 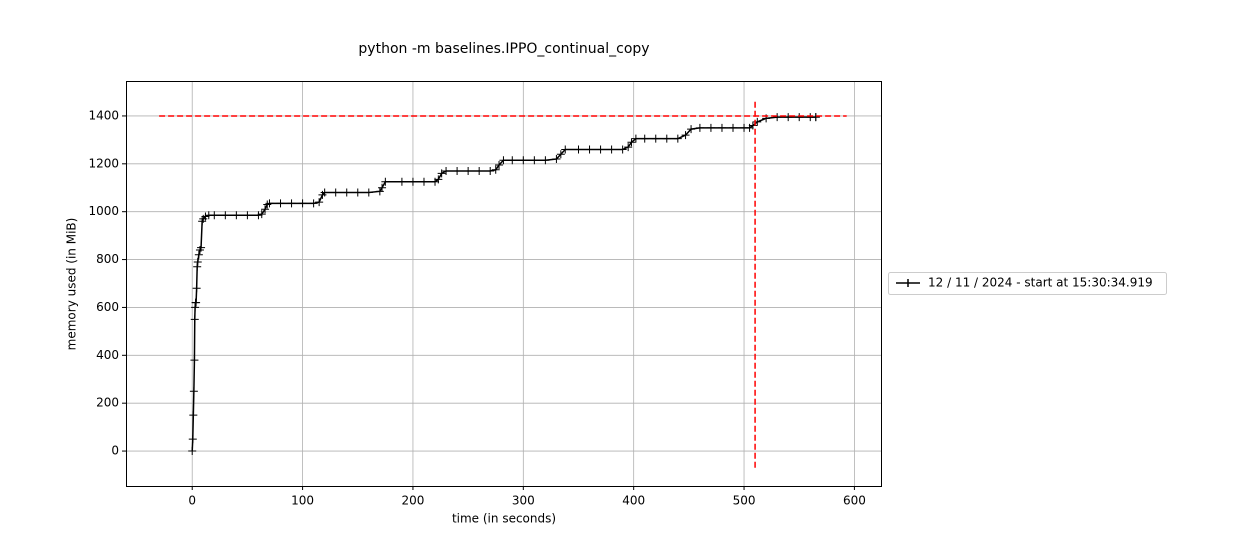 I want to click on y-tick-label: 1000, so click(x=103, y=211).